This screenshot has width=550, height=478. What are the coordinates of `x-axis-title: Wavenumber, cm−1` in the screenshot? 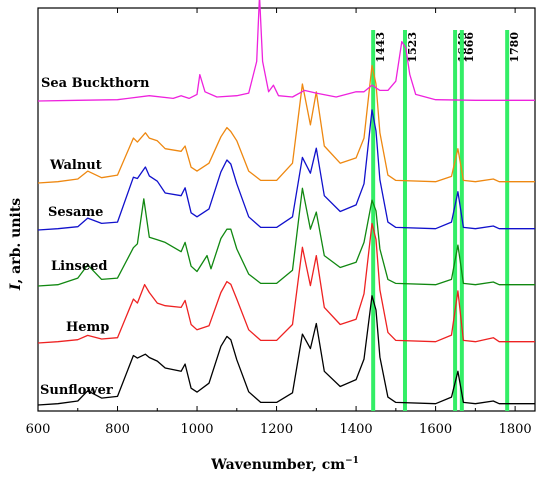 It's located at (284, 464).